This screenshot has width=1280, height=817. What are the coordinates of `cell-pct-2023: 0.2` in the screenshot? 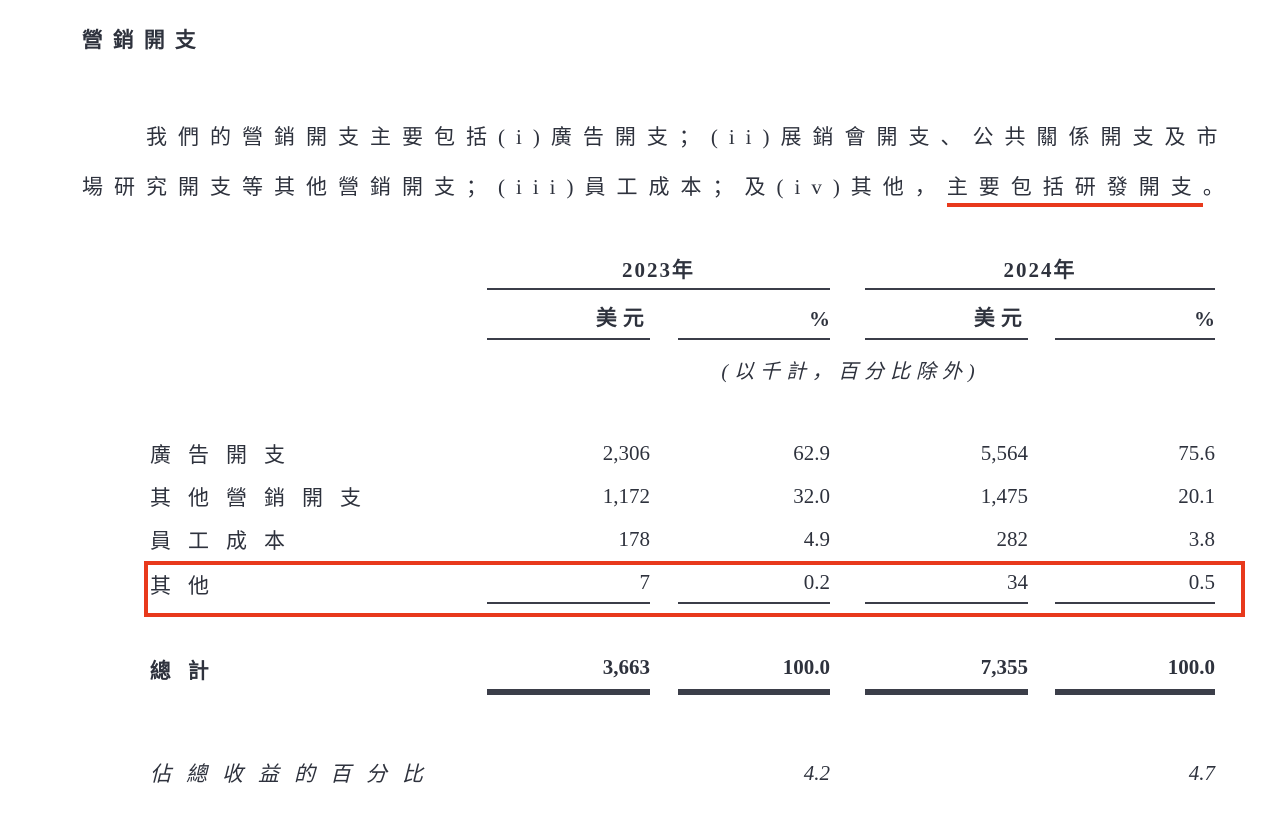 It's located at (754, 587).